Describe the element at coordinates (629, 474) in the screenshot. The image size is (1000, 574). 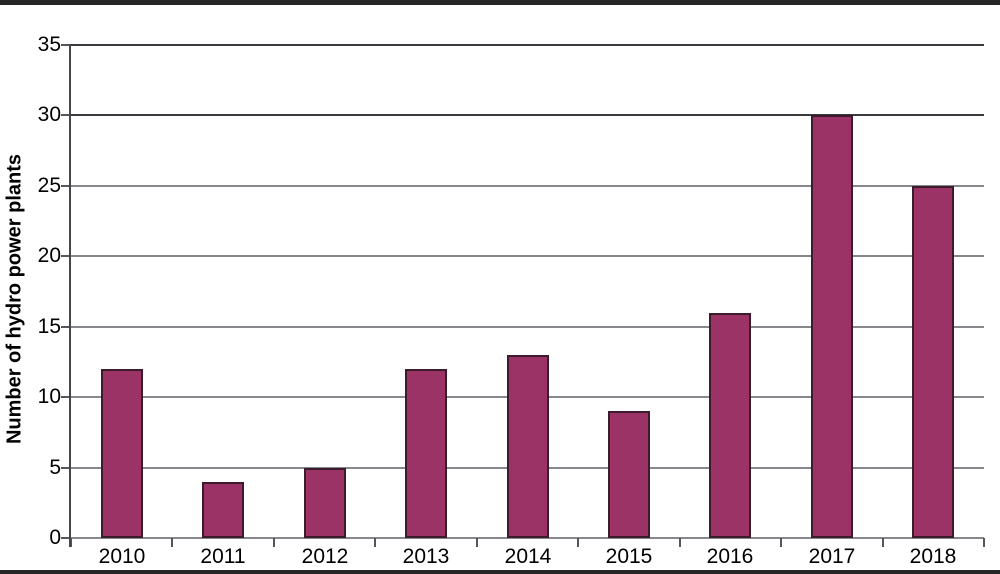
I see `bar-2015` at that location.